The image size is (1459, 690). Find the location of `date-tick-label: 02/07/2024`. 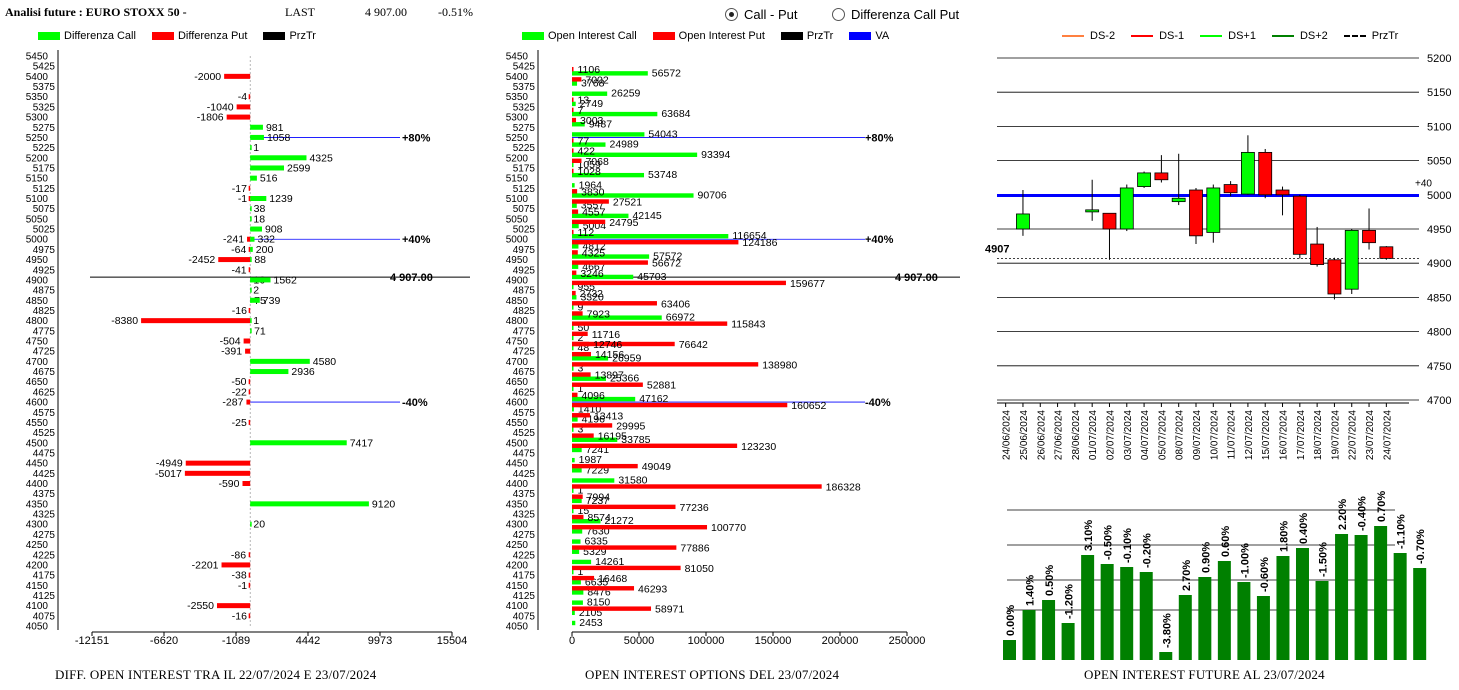

date-tick-label: 02/07/2024 is located at coordinates (1110, 435).